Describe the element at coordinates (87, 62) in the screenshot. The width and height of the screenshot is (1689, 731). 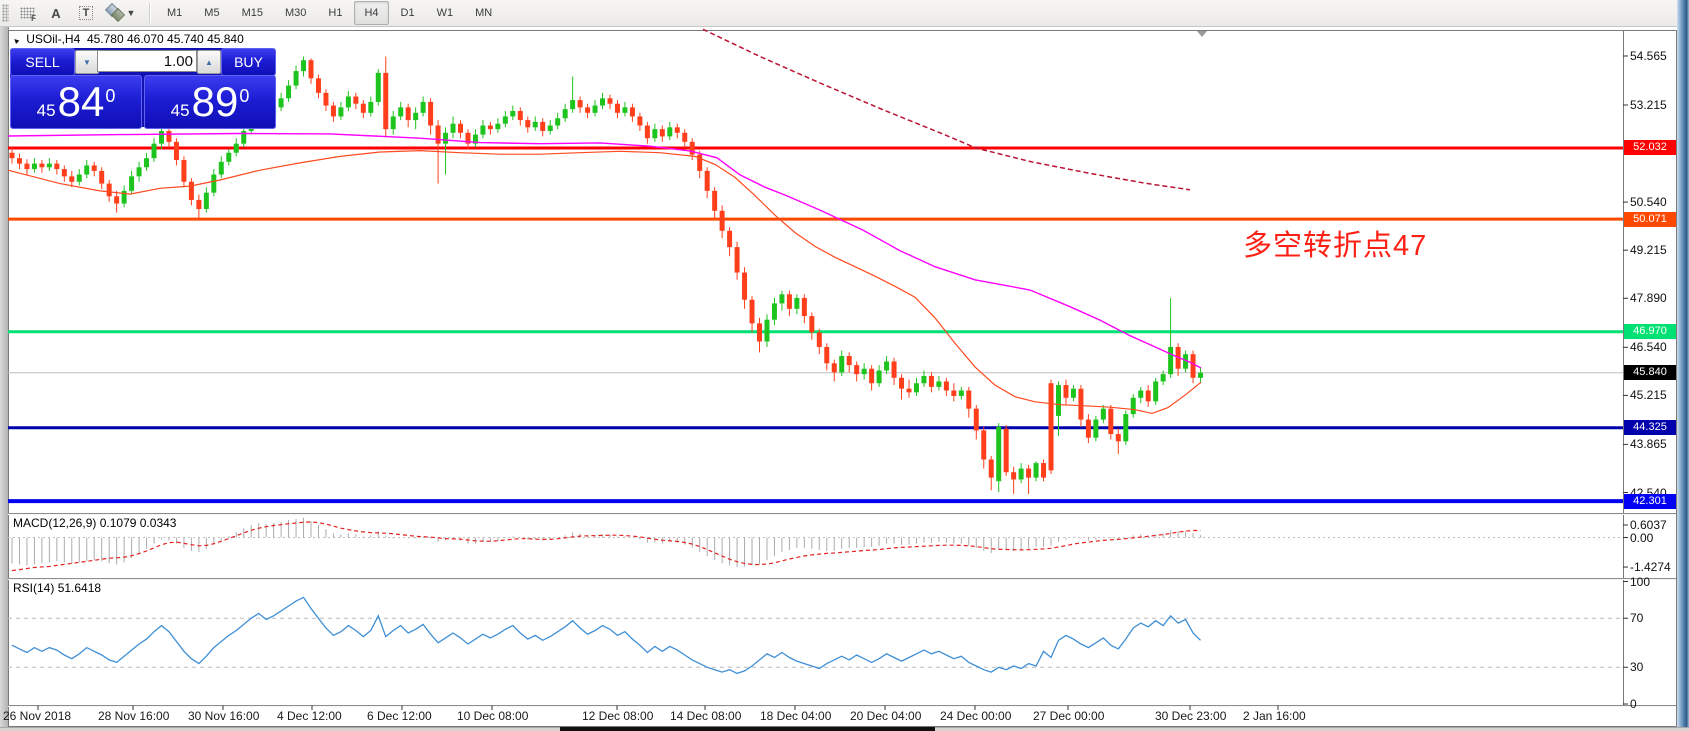
I see `volume-decrease-button: ▼` at that location.